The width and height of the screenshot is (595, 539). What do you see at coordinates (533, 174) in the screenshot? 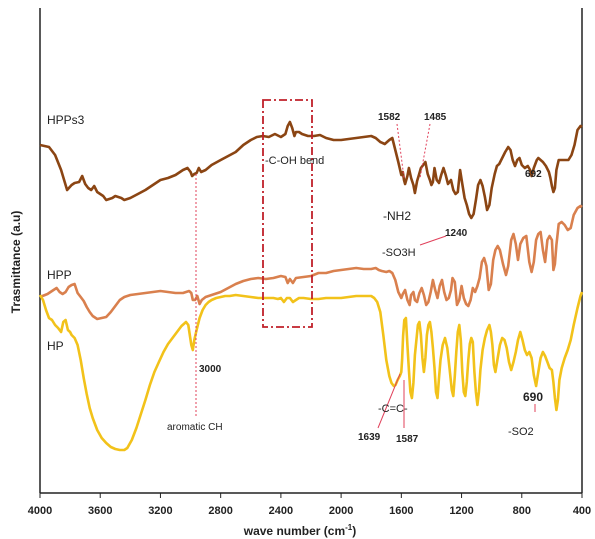
I see `peak-label-692: 692` at bounding box center [533, 174].